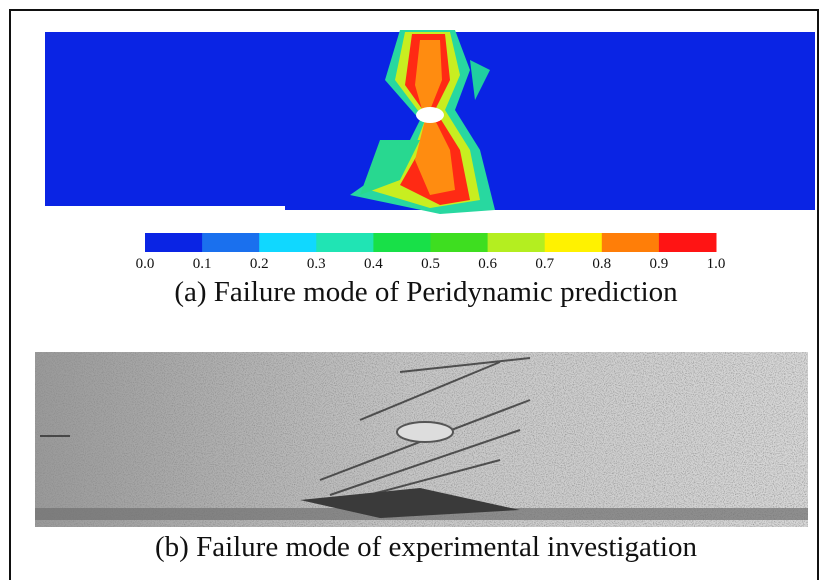 This screenshot has width=826, height=580. Describe the element at coordinates (316, 264) in the screenshot. I see `colorbar-tick-label: 0.3` at that location.